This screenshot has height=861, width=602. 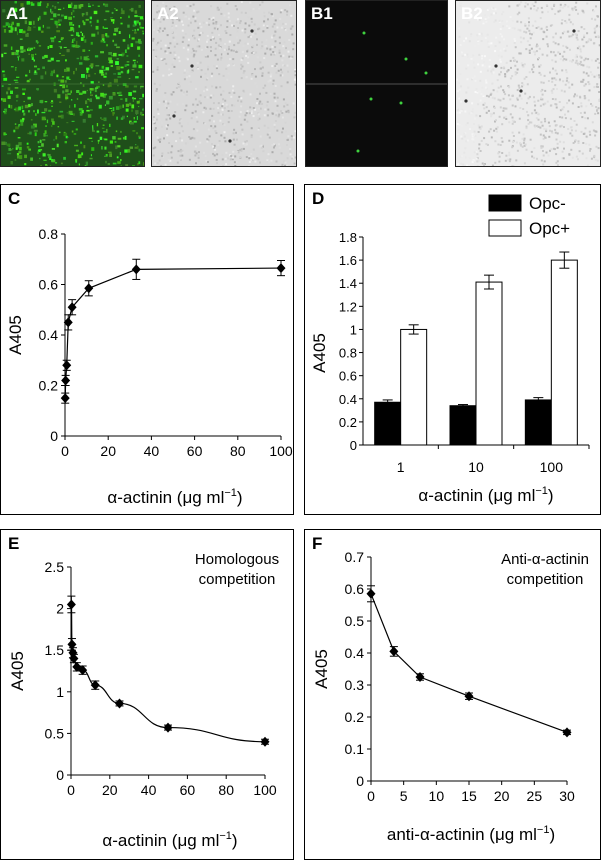 What do you see at coordinates (401, 467) in the screenshot?
I see `x-tick-label: 1` at bounding box center [401, 467].